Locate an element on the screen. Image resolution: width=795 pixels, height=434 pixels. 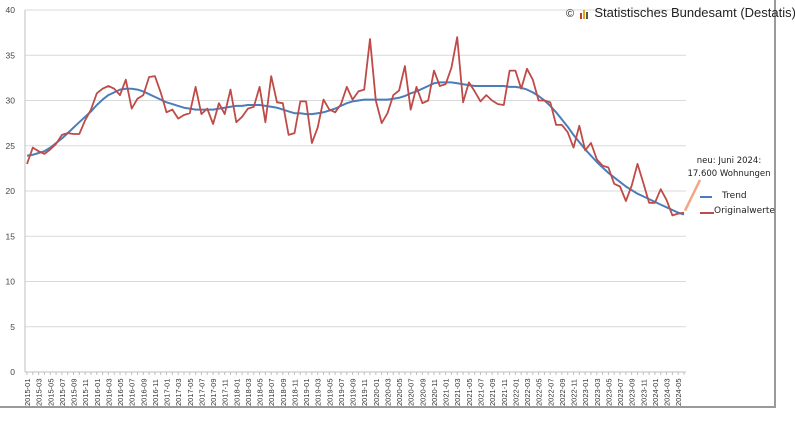
x-tick-label: 2018-01 is located at coordinates (236, 392).